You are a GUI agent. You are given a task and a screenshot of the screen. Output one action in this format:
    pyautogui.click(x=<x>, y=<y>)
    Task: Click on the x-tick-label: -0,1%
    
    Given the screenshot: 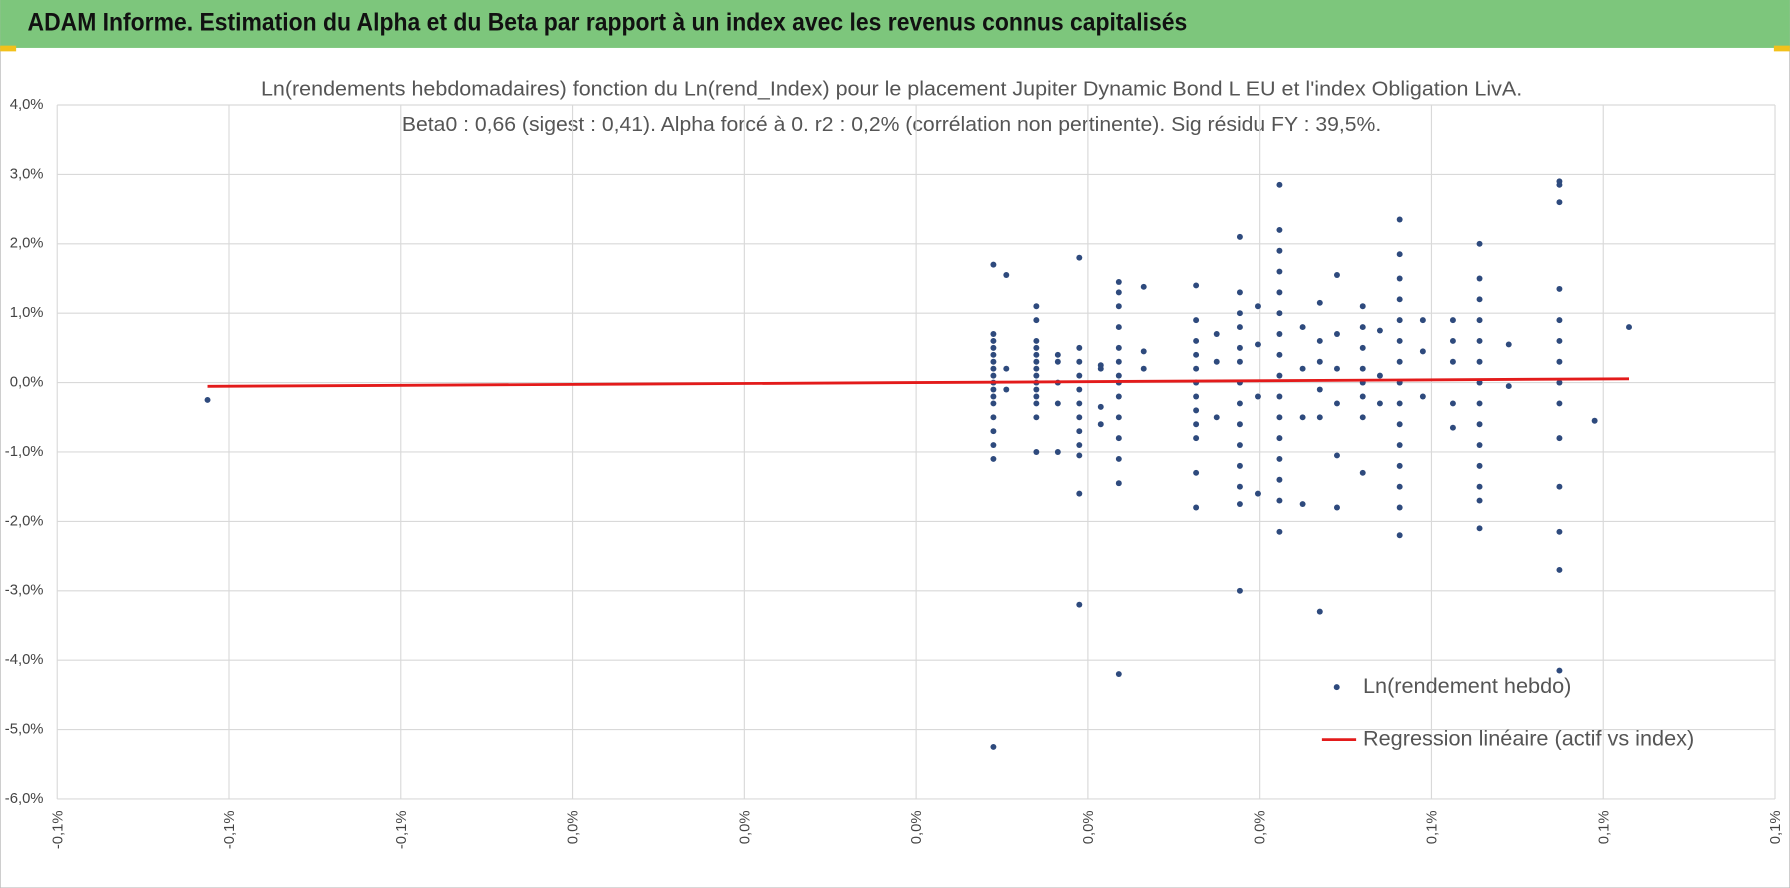 What is the action you would take?
    pyautogui.click(x=230, y=829)
    